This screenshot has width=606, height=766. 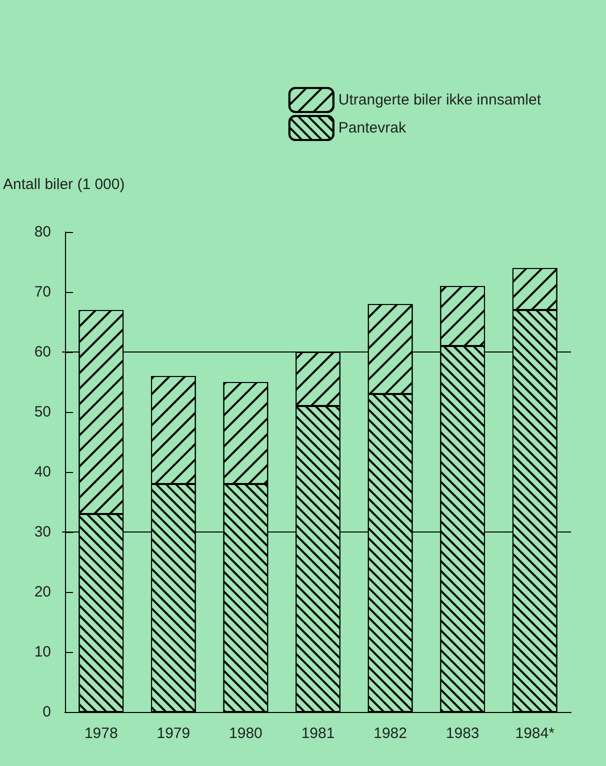 I want to click on y-tick-label: 70, so click(x=42, y=292).